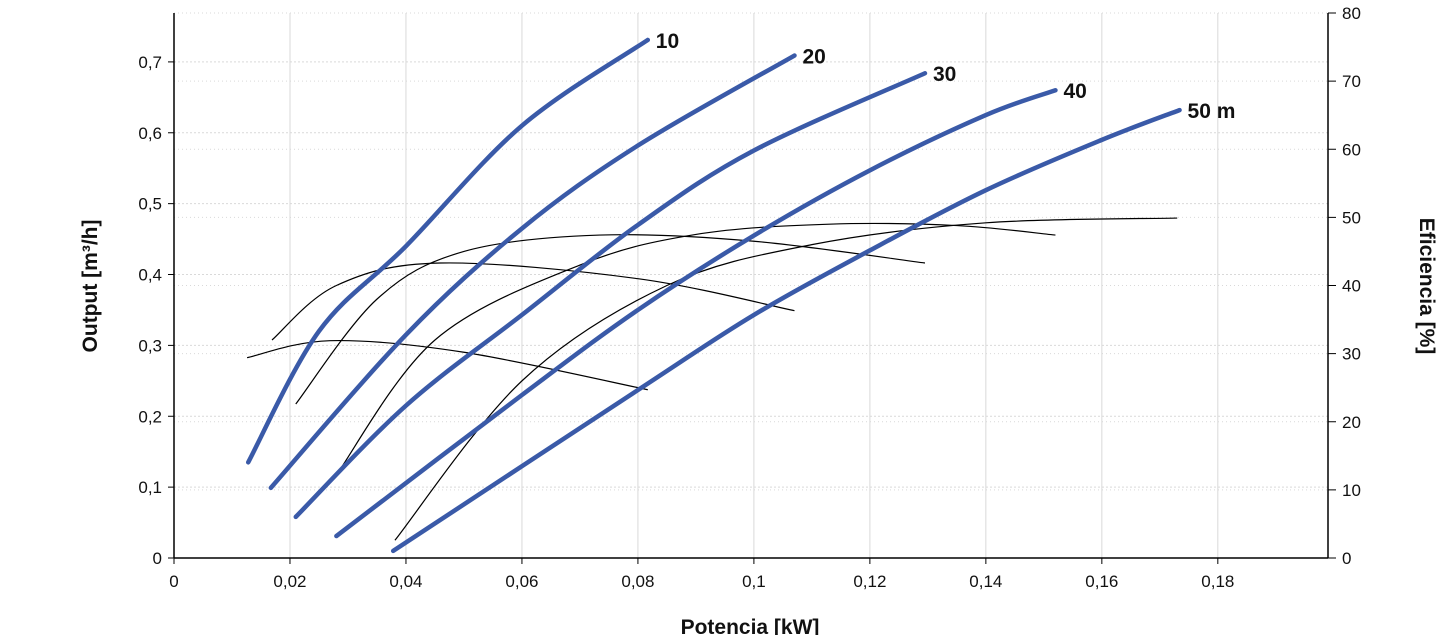  Describe the element at coordinates (150, 487) in the screenshot. I see `y-tick-label: 0,1` at that location.